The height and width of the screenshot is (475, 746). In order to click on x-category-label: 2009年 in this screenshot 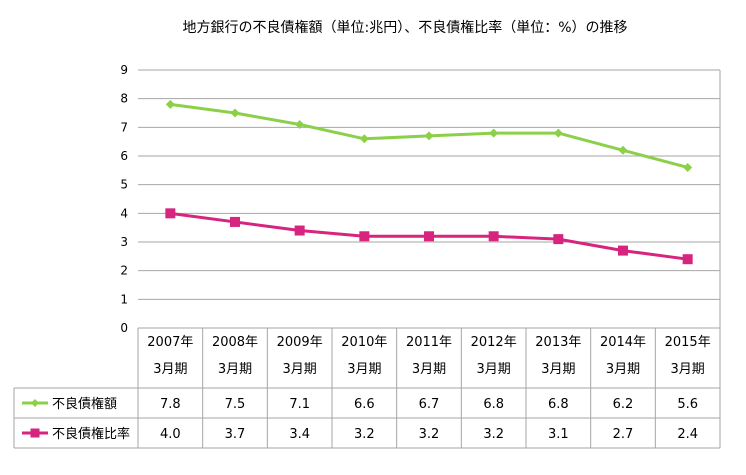, I will do `click(300, 342)`.